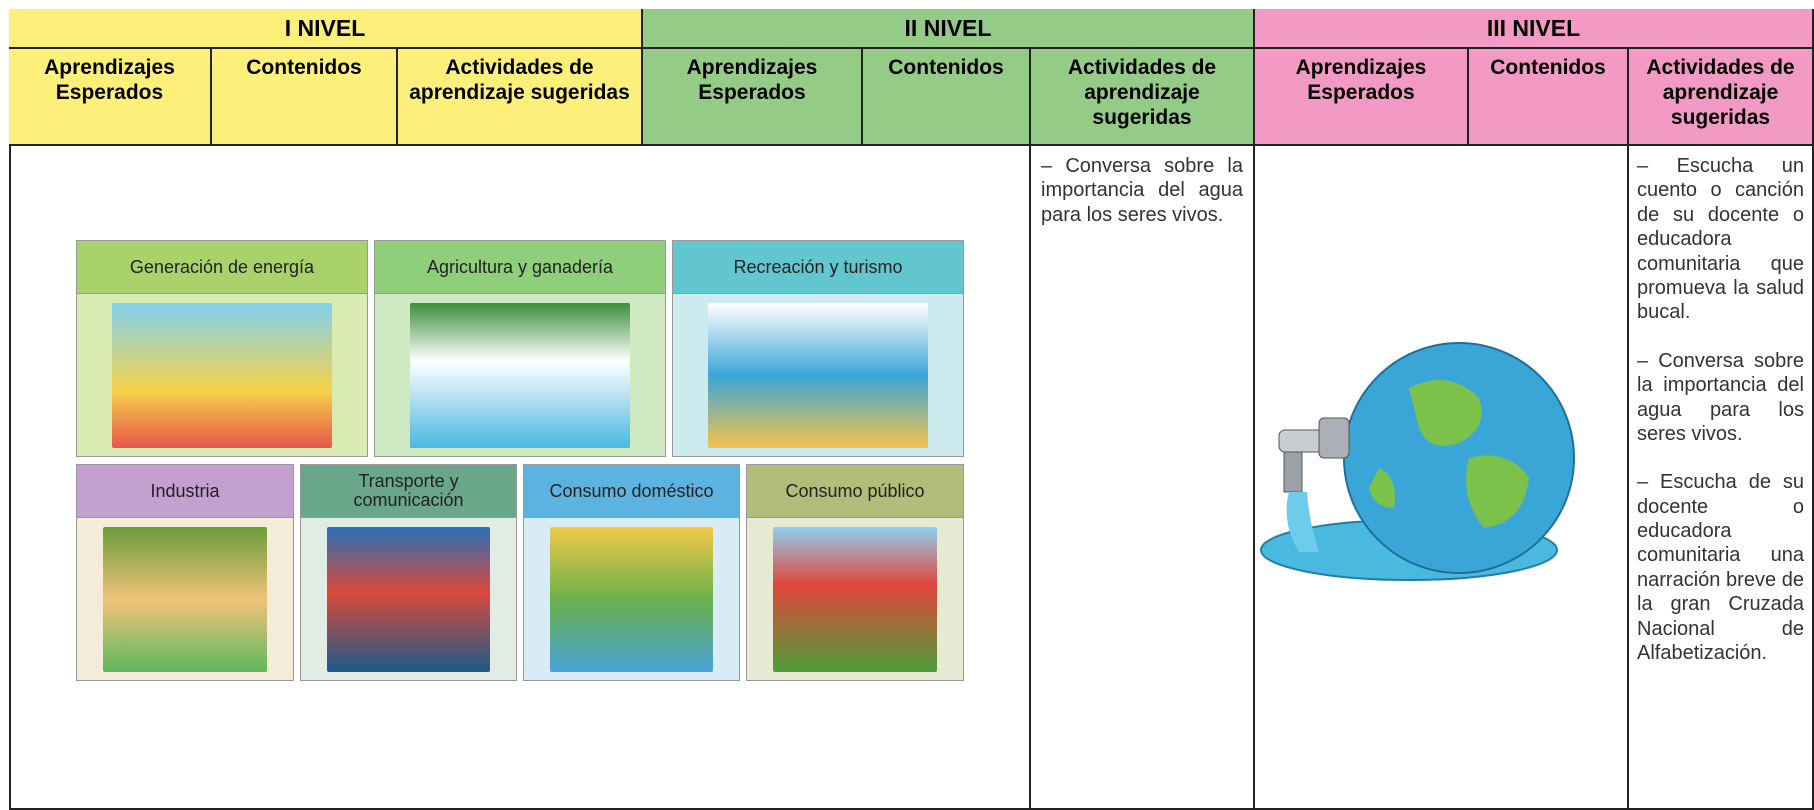 This screenshot has height=810, width=1814. I want to click on illustration-panel: Industria, so click(185, 572).